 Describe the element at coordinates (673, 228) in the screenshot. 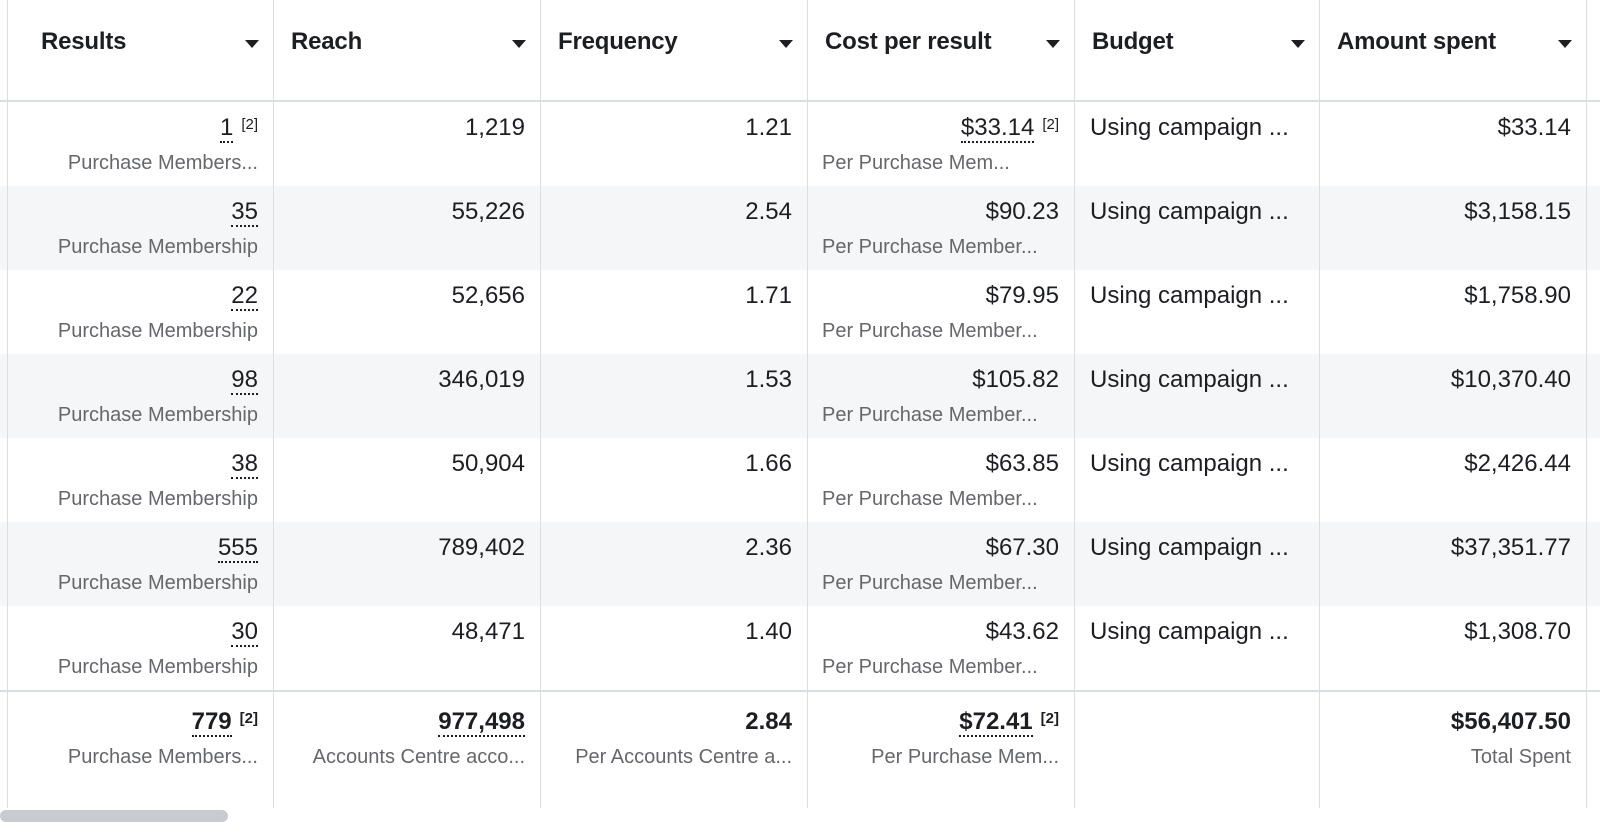

I see `frequency-cell: 2.54` at that location.